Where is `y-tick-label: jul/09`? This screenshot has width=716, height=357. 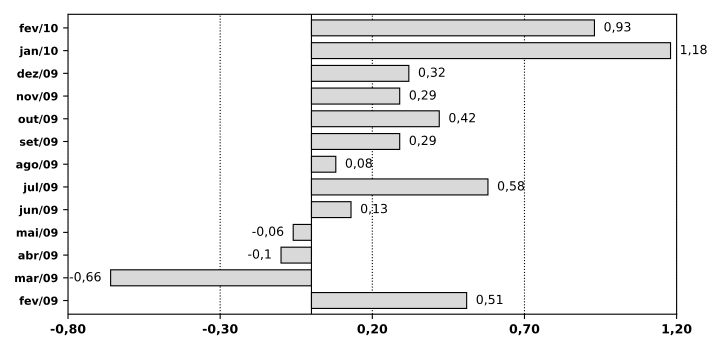 y-tick-label: jul/09 is located at coordinates (40, 188).